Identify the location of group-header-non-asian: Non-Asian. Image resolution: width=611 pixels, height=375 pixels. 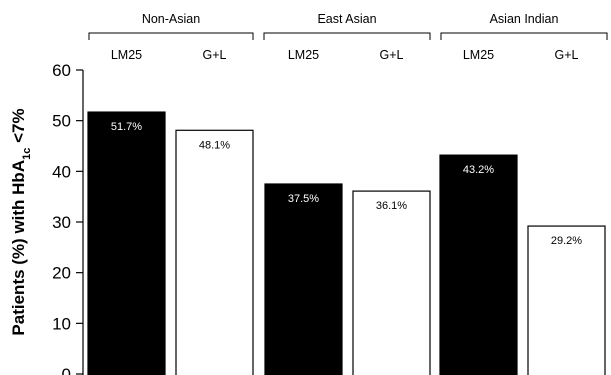
(171, 26).